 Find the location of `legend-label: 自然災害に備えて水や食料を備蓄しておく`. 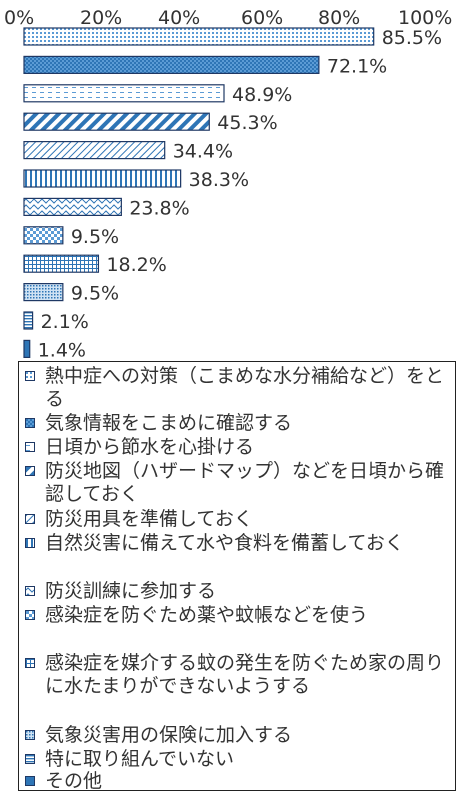

legend-label: 自然災害に備えて水や食料を備蓄しておく is located at coordinates (224, 543).